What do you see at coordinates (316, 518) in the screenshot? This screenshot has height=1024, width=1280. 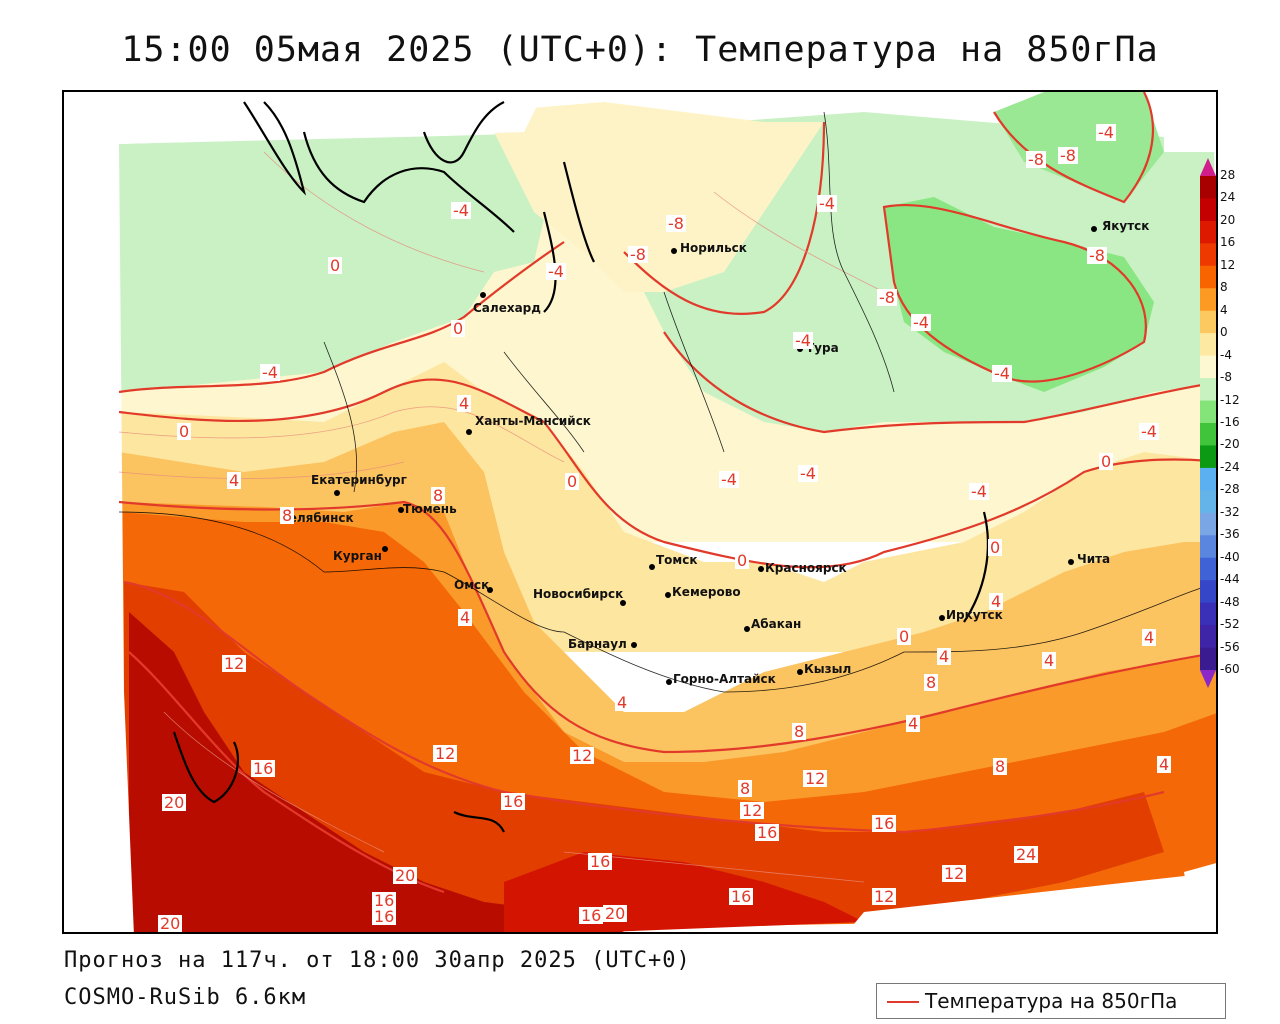 I see `city-label: Челябинск` at bounding box center [316, 518].